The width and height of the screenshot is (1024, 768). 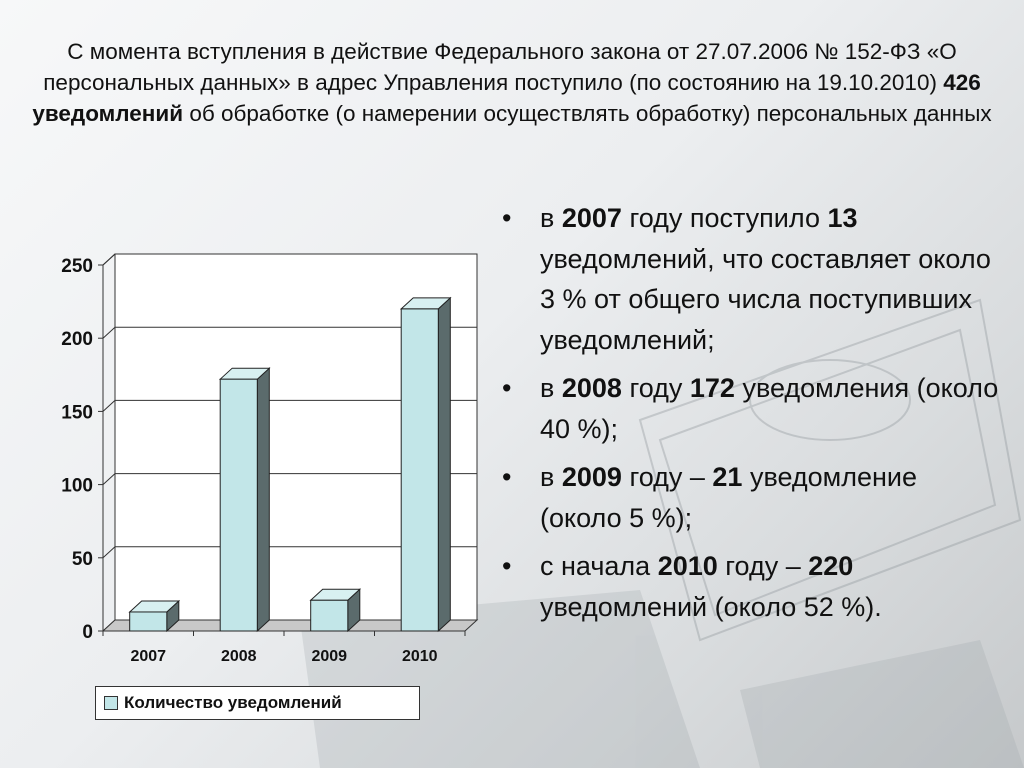 I want to click on bar-side-2008, so click(x=263, y=500).